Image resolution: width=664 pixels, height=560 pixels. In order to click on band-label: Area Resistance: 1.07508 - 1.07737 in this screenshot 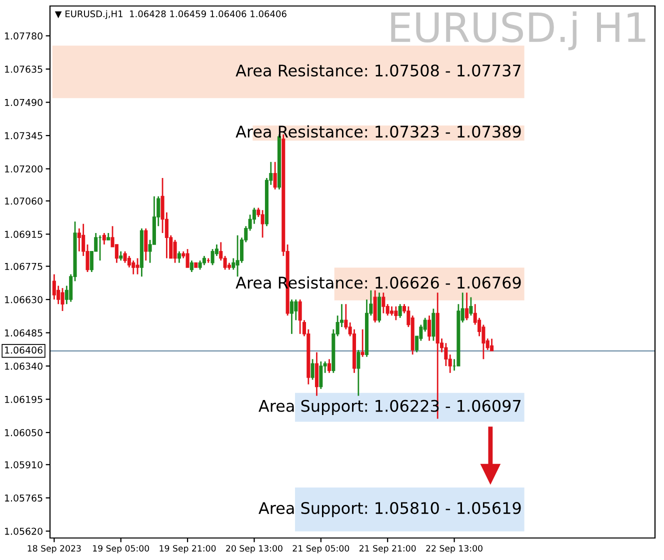, I will do `click(378, 70)`.